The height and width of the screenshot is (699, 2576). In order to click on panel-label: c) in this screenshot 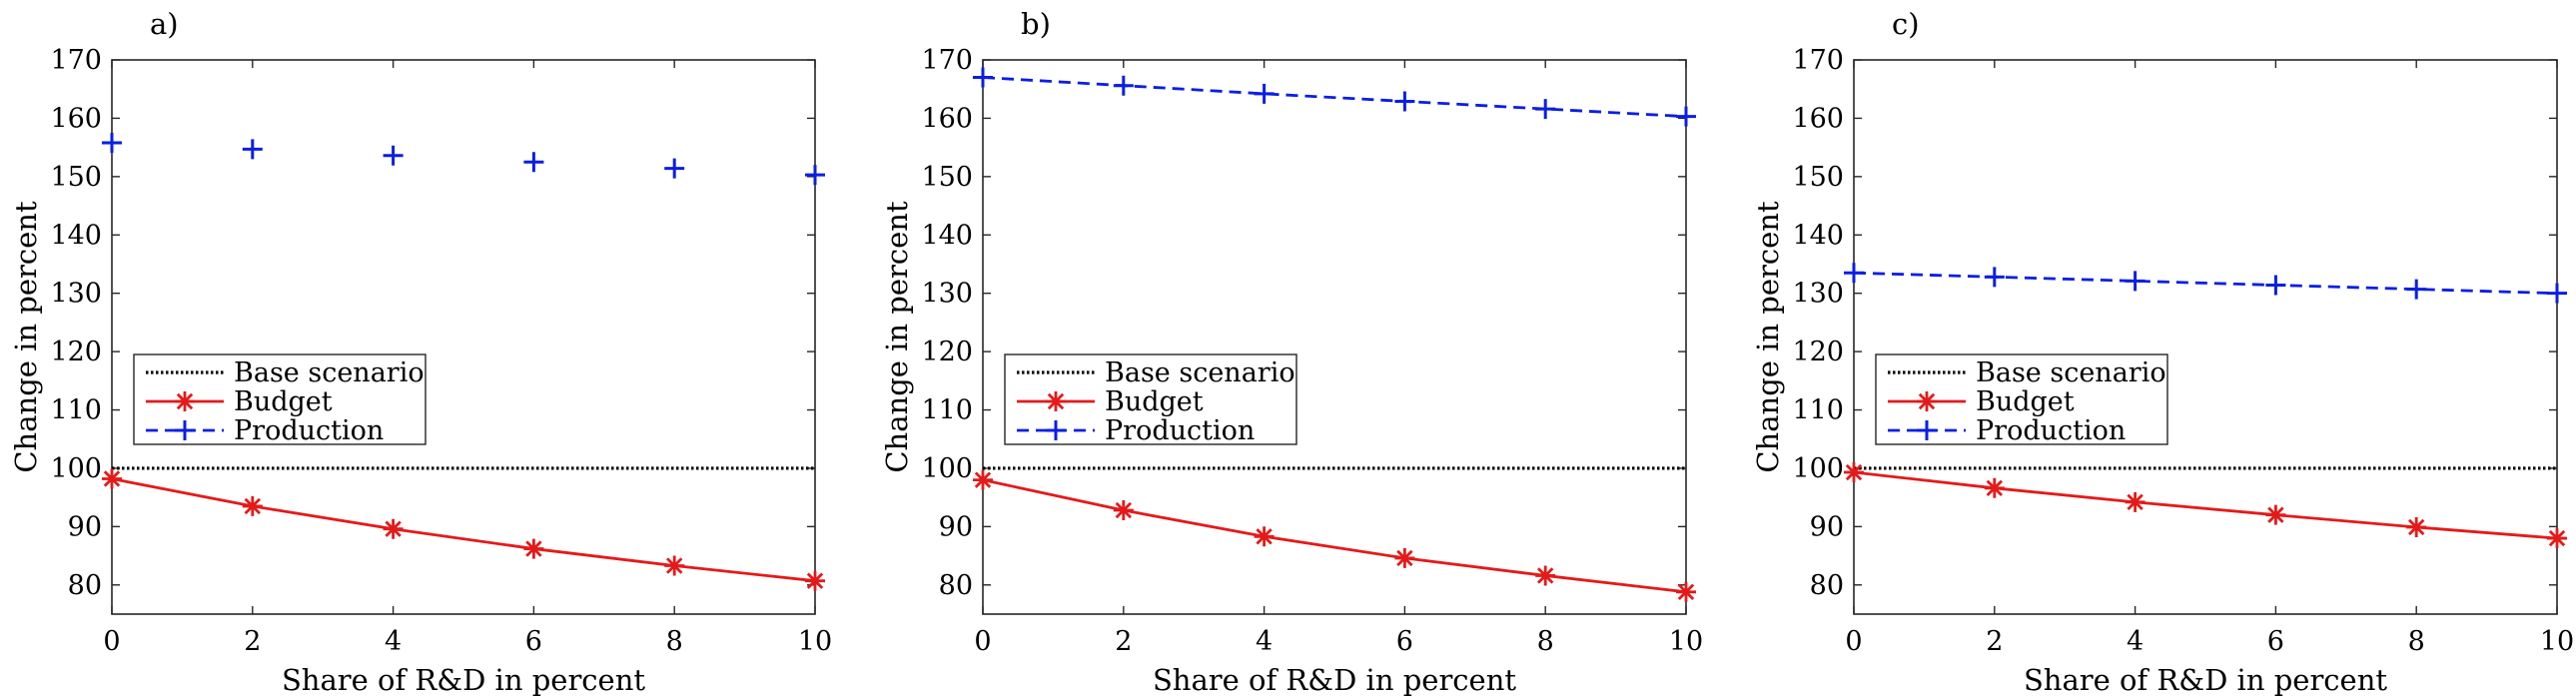, I will do `click(1906, 24)`.